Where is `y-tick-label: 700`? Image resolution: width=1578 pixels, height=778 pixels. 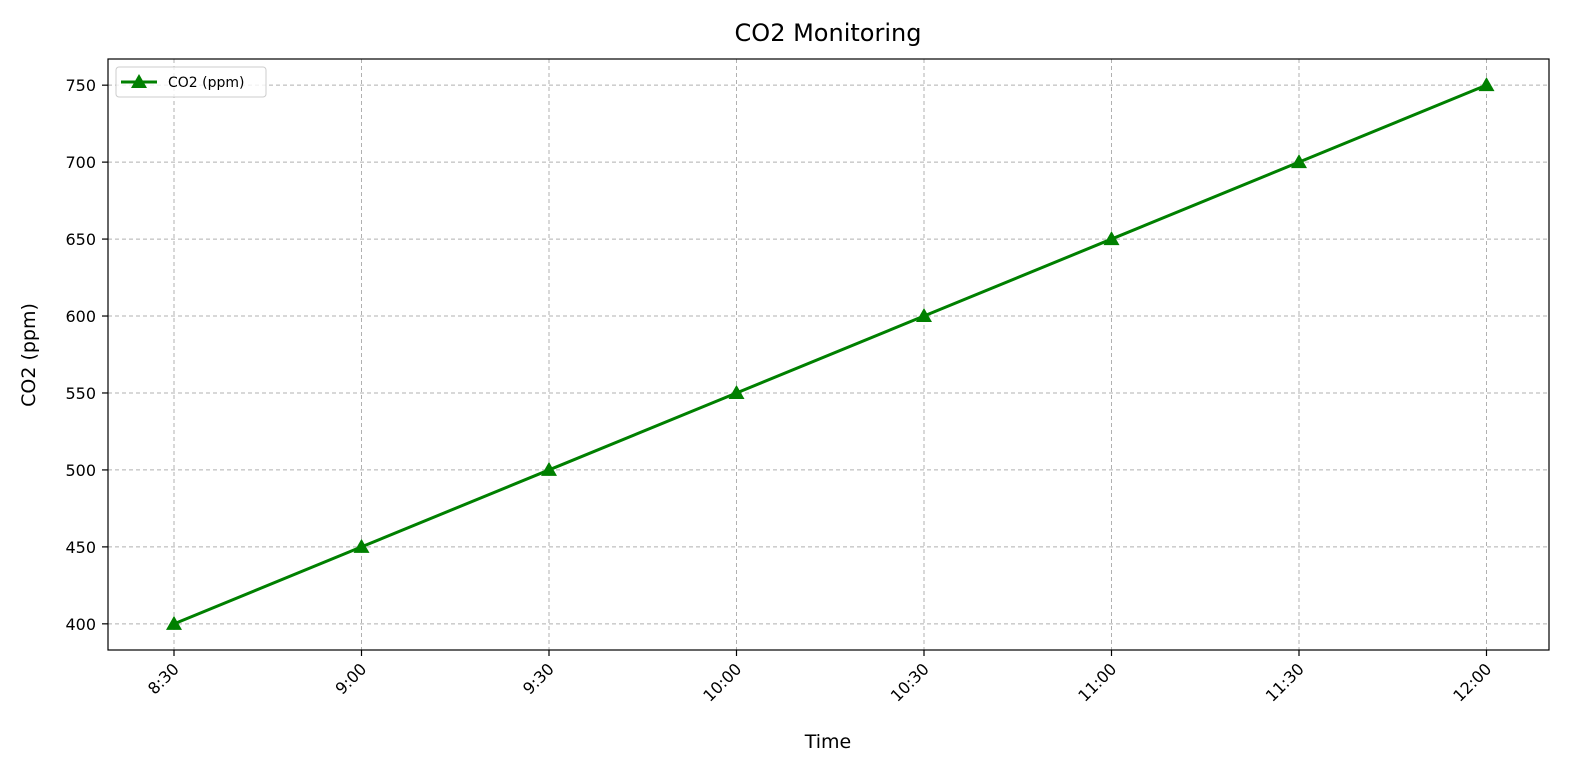
y-tick-label: 700 is located at coordinates (80, 162).